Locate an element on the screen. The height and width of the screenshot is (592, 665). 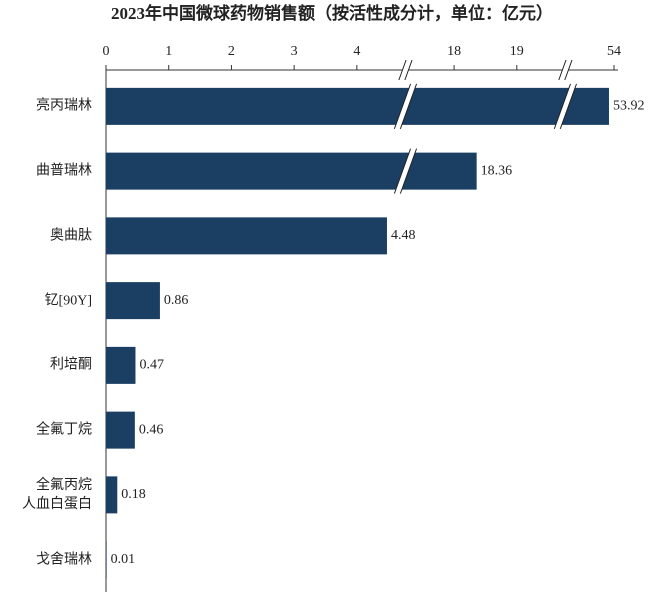
value-label: 0.01 is located at coordinates (123, 559).